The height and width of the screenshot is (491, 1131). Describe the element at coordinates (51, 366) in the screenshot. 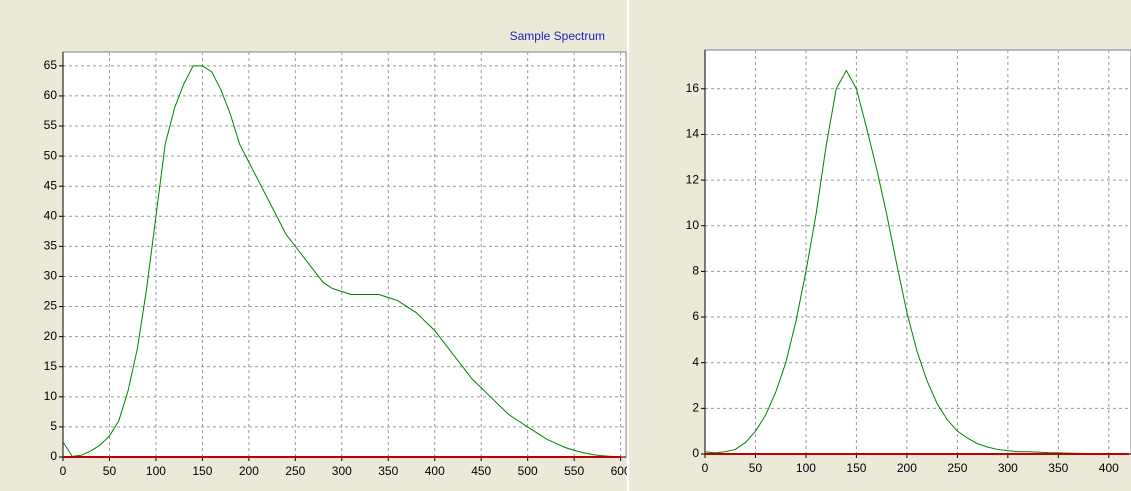

I see `y-tick-label: 15` at that location.